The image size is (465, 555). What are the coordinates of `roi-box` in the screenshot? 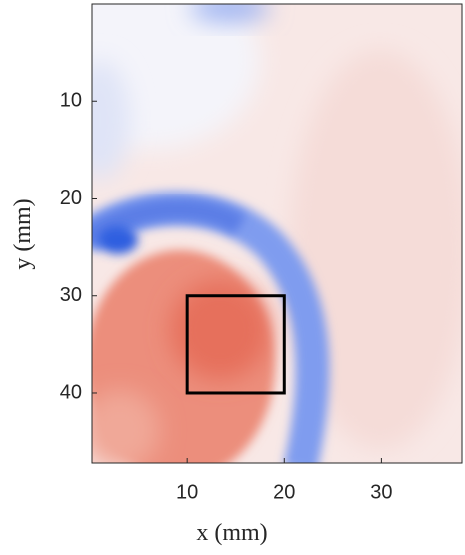 It's located at (235, 344).